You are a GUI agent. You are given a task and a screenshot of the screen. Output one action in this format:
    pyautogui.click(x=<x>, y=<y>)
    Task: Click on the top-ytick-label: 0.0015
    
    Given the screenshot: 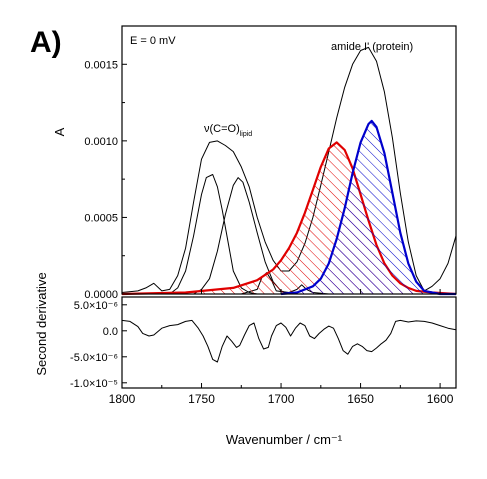 What is the action you would take?
    pyautogui.click(x=101, y=65)
    